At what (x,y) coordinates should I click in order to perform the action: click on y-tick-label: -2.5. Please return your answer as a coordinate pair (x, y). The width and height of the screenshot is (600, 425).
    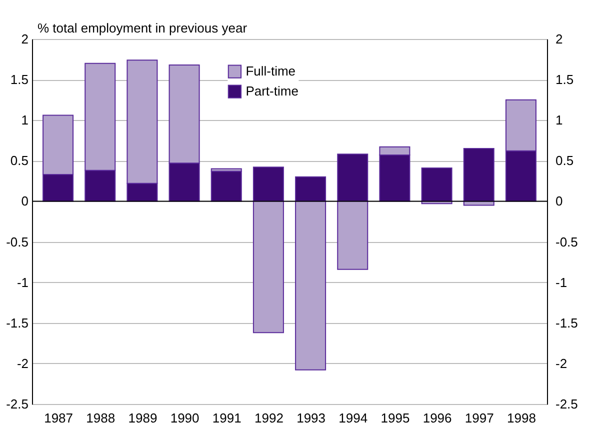
    Looking at the image, I should click on (17, 404).